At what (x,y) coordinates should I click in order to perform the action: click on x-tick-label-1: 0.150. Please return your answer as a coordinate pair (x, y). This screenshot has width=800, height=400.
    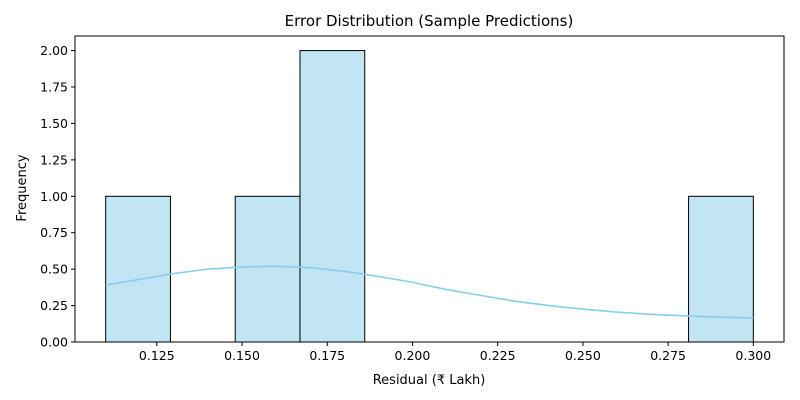
    Looking at the image, I should click on (242, 355).